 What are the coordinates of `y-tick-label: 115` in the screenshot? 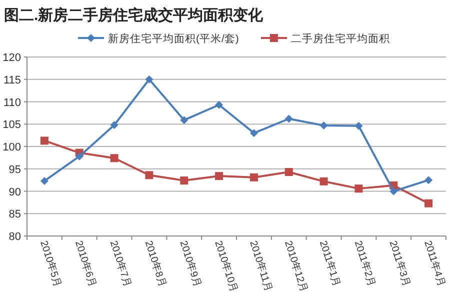 It's located at (12, 80).